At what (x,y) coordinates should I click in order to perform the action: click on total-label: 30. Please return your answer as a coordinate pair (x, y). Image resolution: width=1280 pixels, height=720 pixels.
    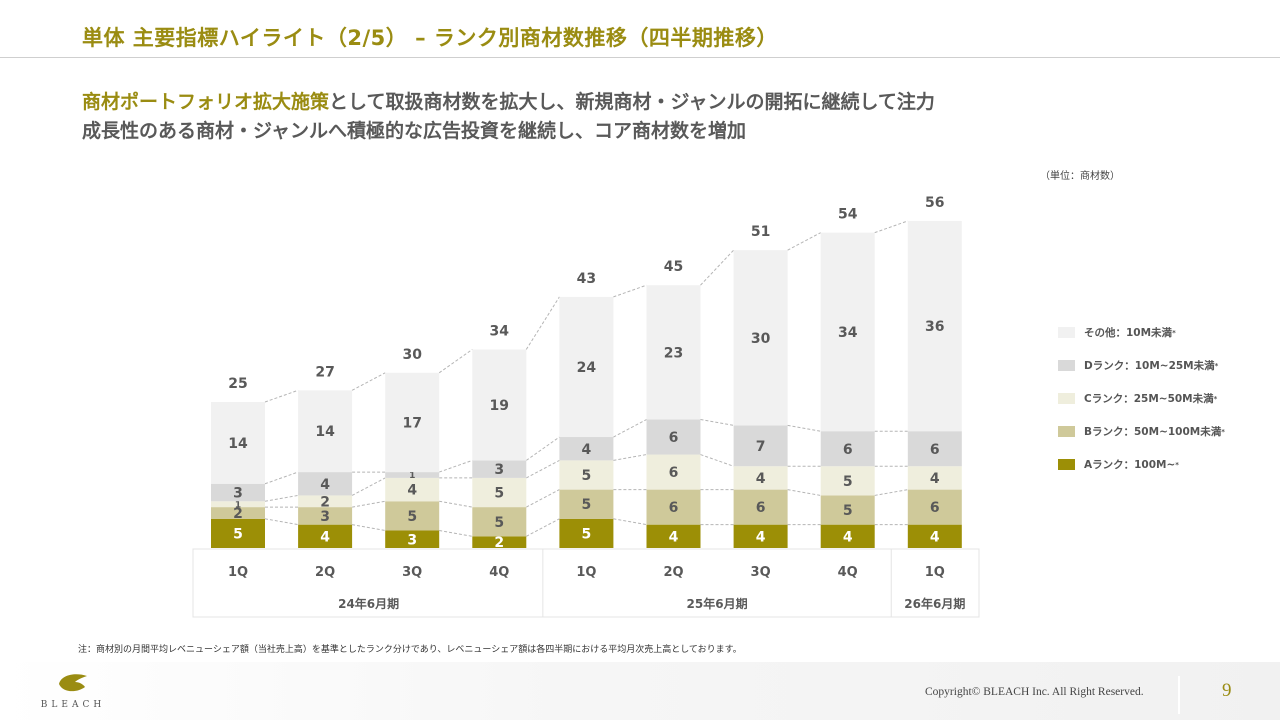
    Looking at the image, I should click on (412, 355).